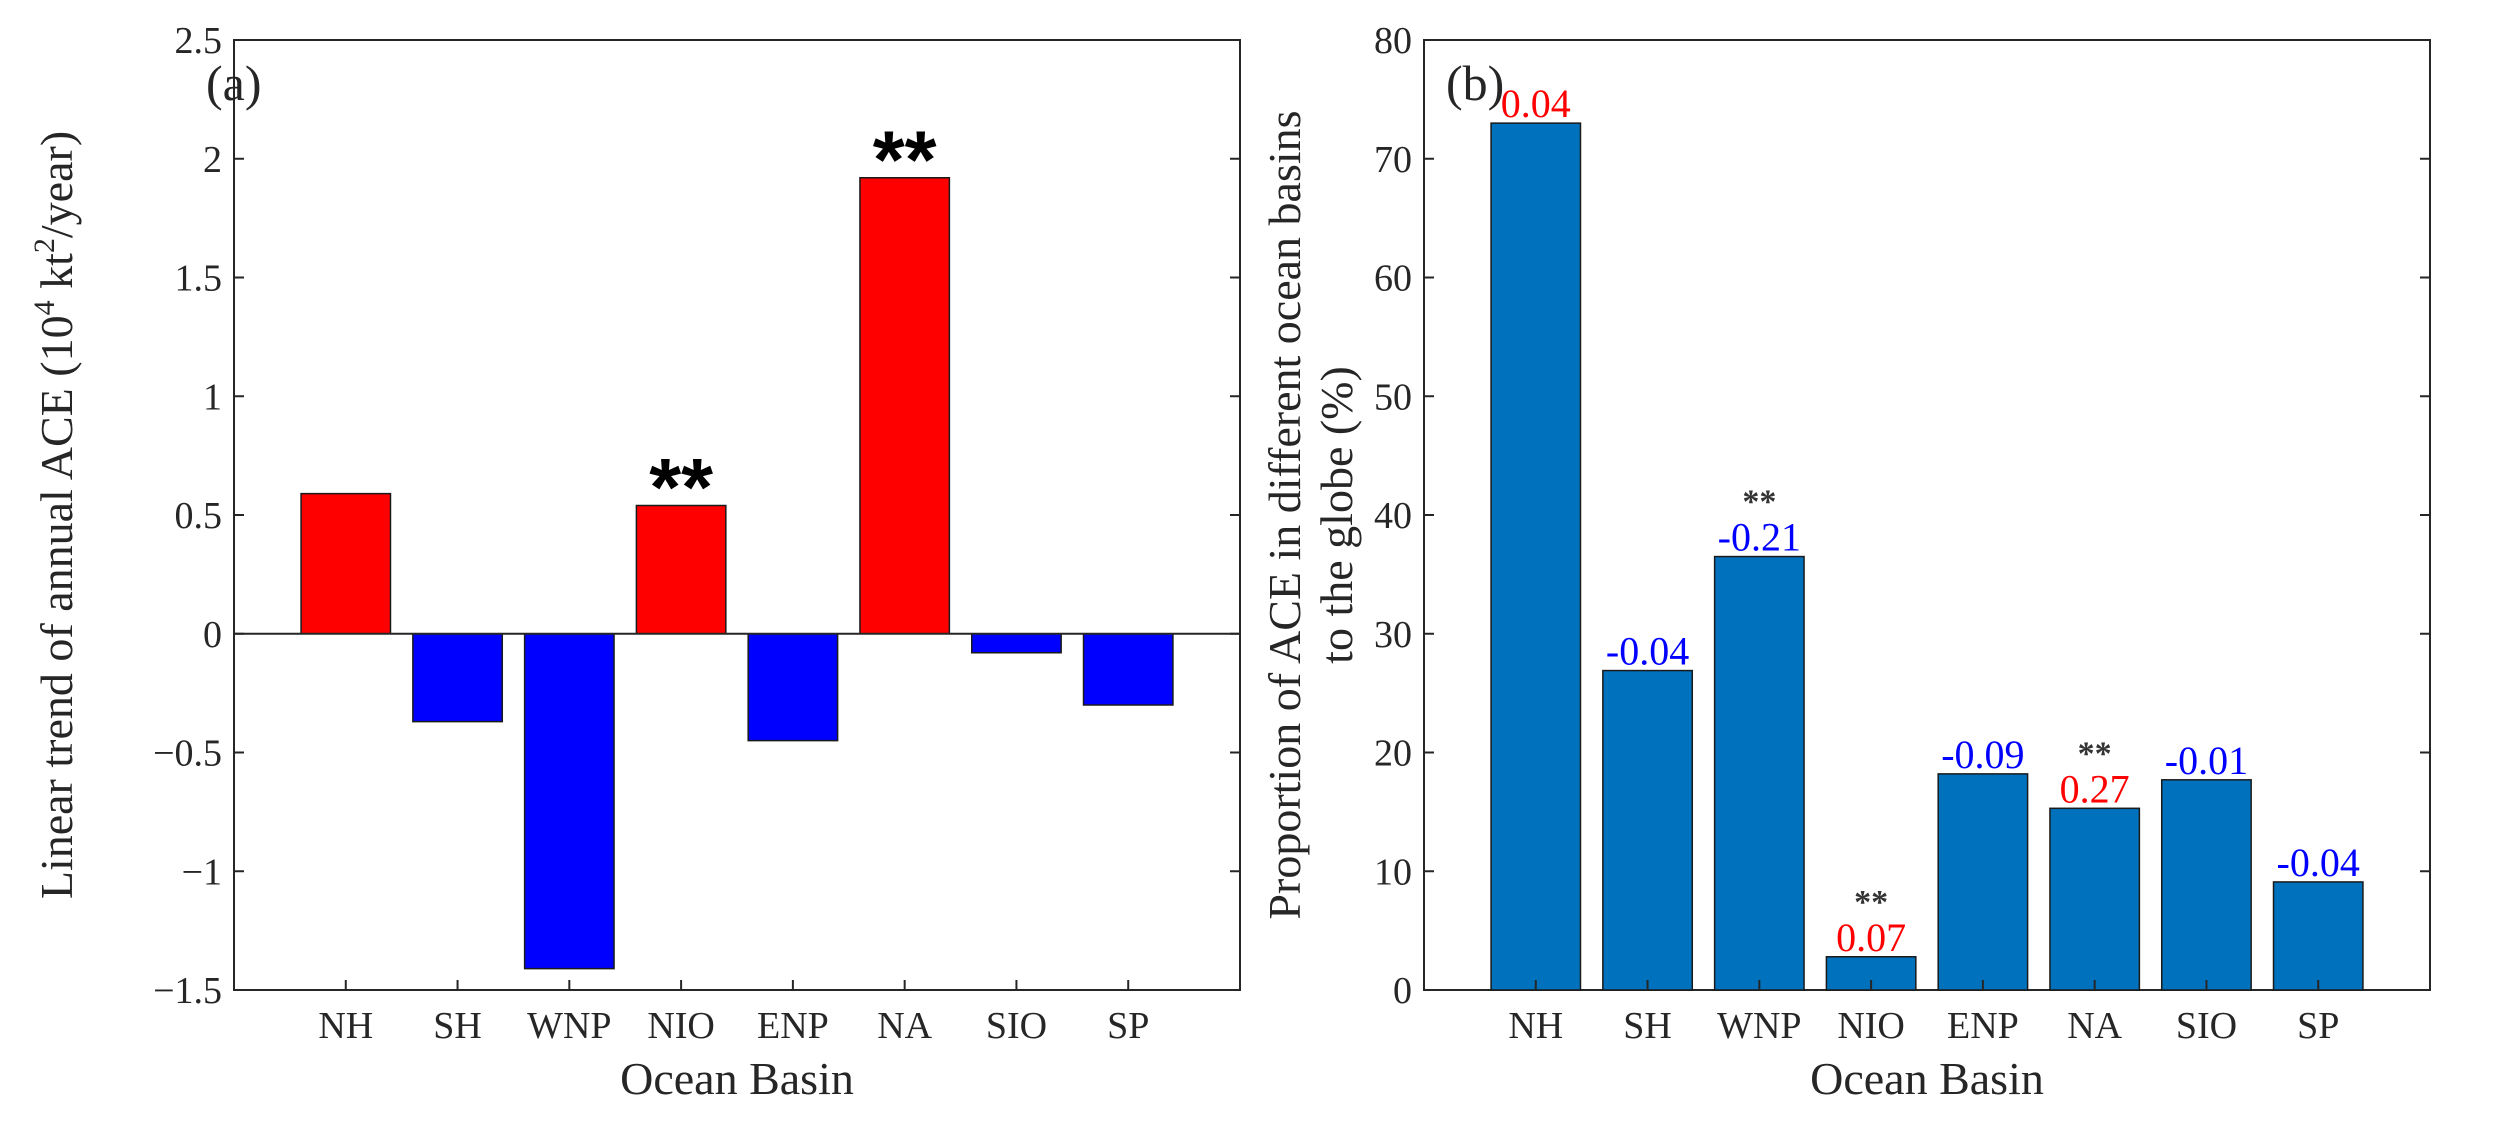 This screenshot has height=1123, width=2496. Describe the element at coordinates (2095, 788) in the screenshot. I see `bar-value-label-na: 0.27` at that location.